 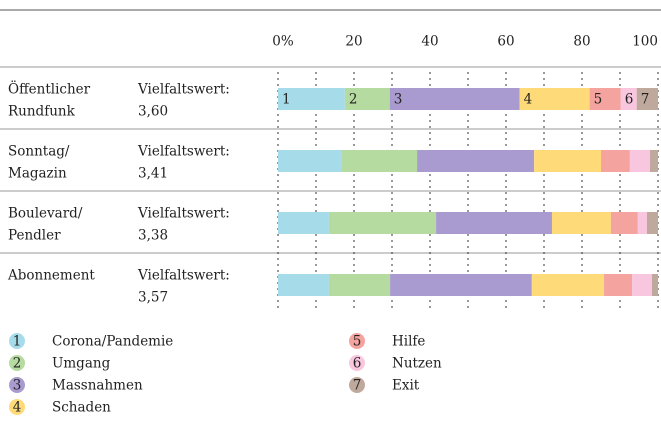 I want to click on x-tick-label: 80, so click(x=581, y=42).